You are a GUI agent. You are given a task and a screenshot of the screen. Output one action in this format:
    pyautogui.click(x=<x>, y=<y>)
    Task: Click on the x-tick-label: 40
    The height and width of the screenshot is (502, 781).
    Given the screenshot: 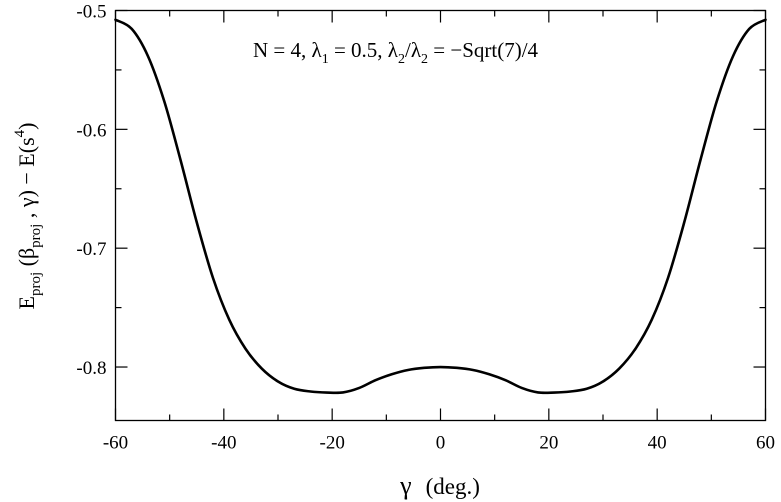 What is the action you would take?
    pyautogui.click(x=657, y=443)
    